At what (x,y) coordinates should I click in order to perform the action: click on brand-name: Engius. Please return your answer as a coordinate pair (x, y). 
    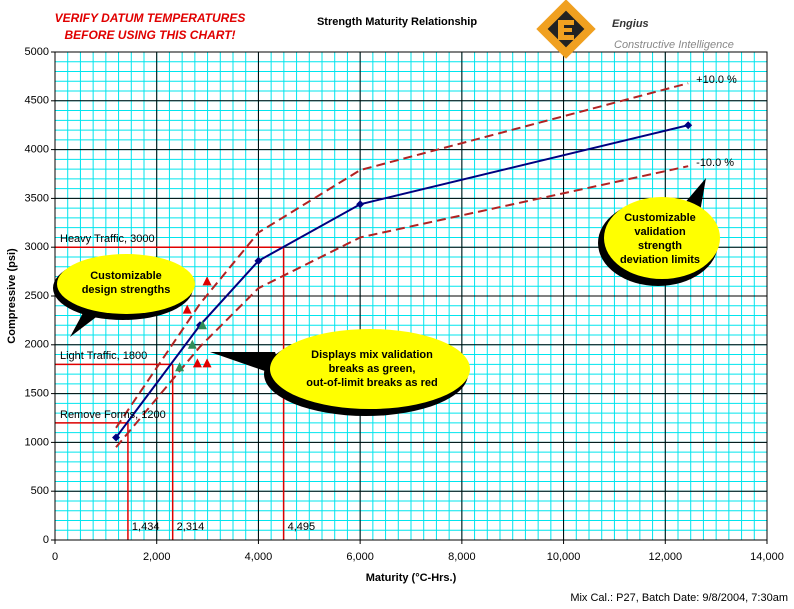
    Looking at the image, I should click on (630, 24).